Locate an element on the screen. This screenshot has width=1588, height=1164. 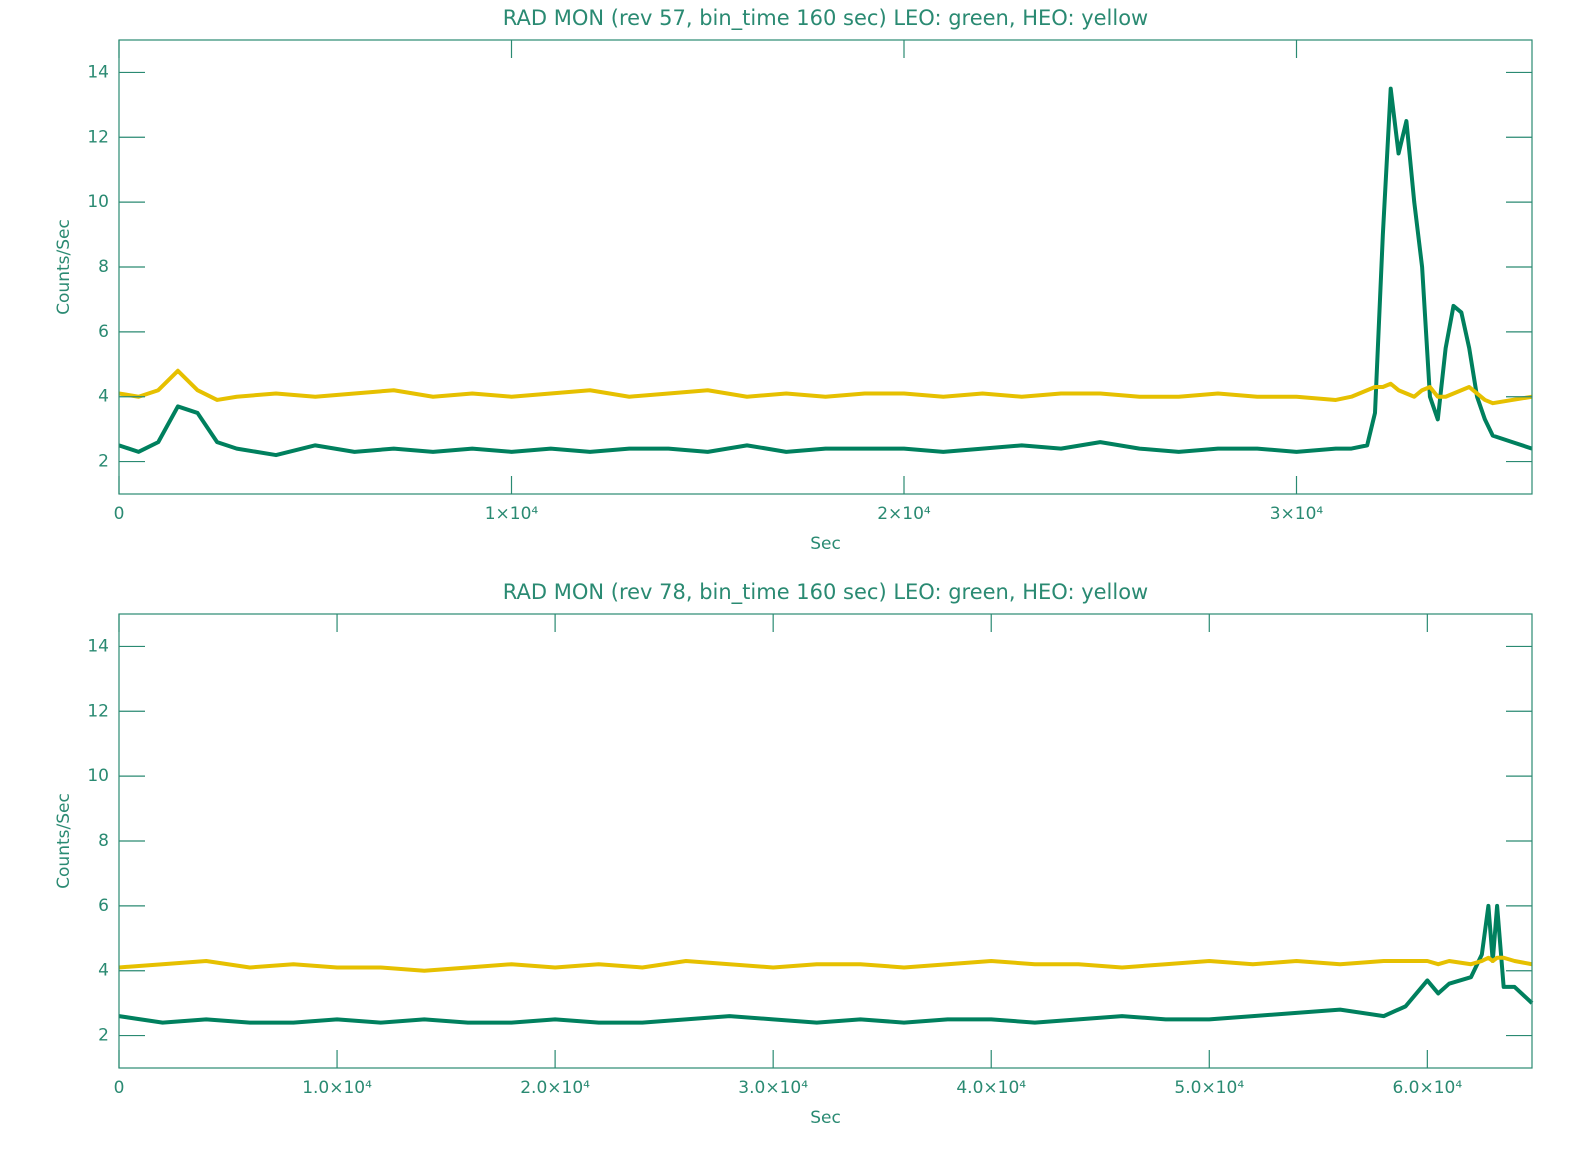
x-tick-label: 5.0×10⁴ is located at coordinates (1209, 1088).